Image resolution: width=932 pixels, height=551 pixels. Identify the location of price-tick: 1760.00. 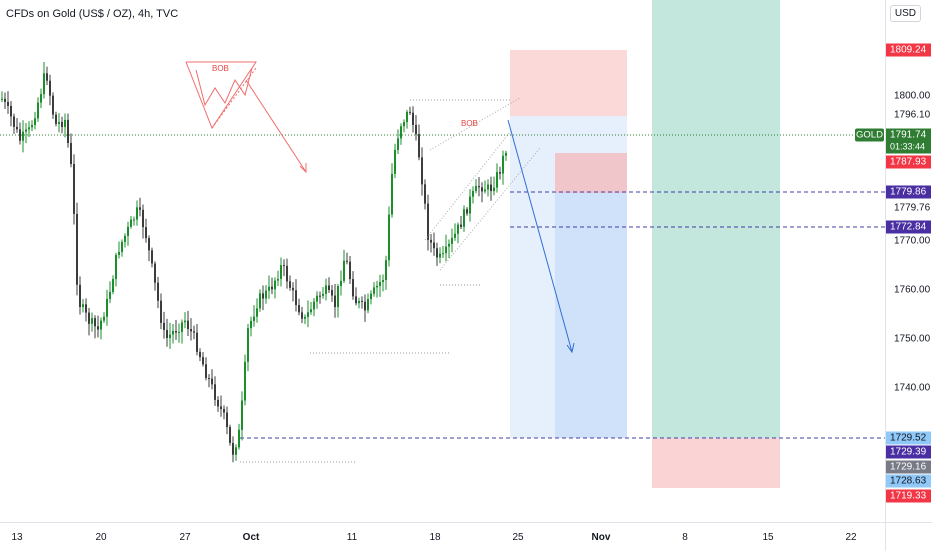
(912, 290).